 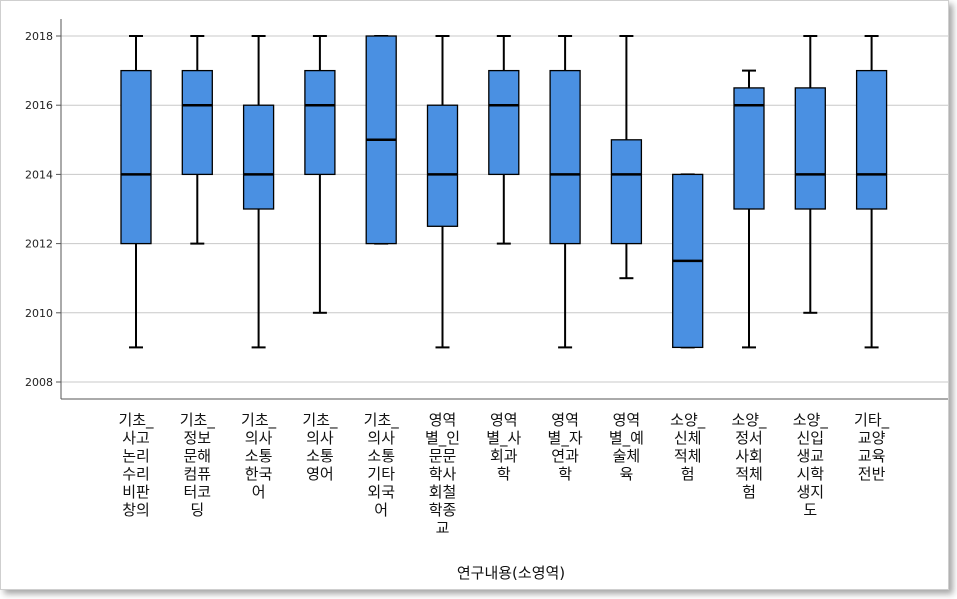 I want to click on category-label: 소양_ 신체 적체 험, so click(x=688, y=447).